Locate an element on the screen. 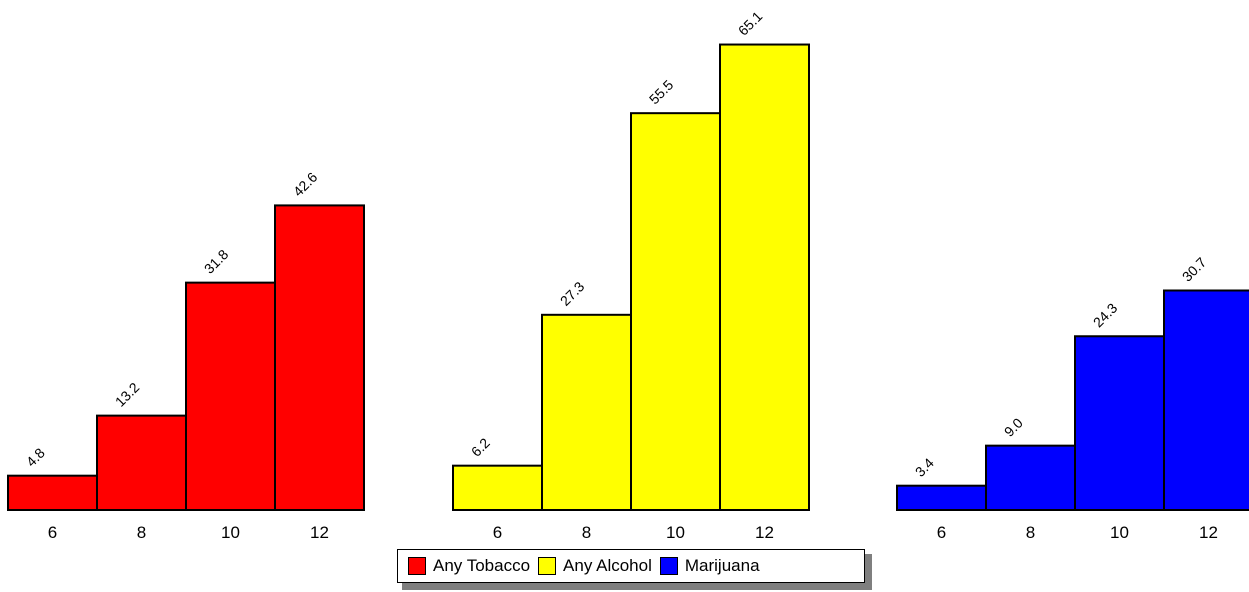 The image size is (1249, 592). value-label-alcohol-8: 27.3 is located at coordinates (572, 293).